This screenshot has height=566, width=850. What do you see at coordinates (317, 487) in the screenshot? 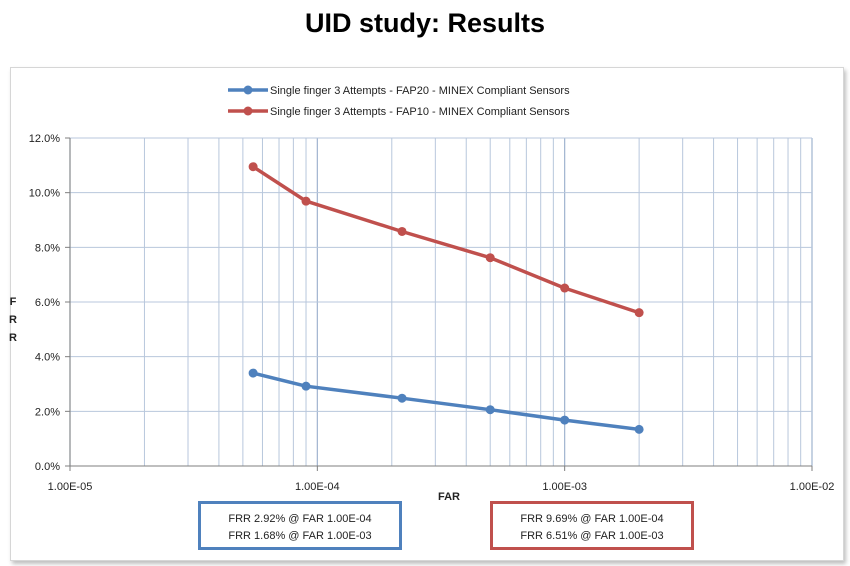
I see `x-tick-label: 1.00E-04` at bounding box center [317, 487].